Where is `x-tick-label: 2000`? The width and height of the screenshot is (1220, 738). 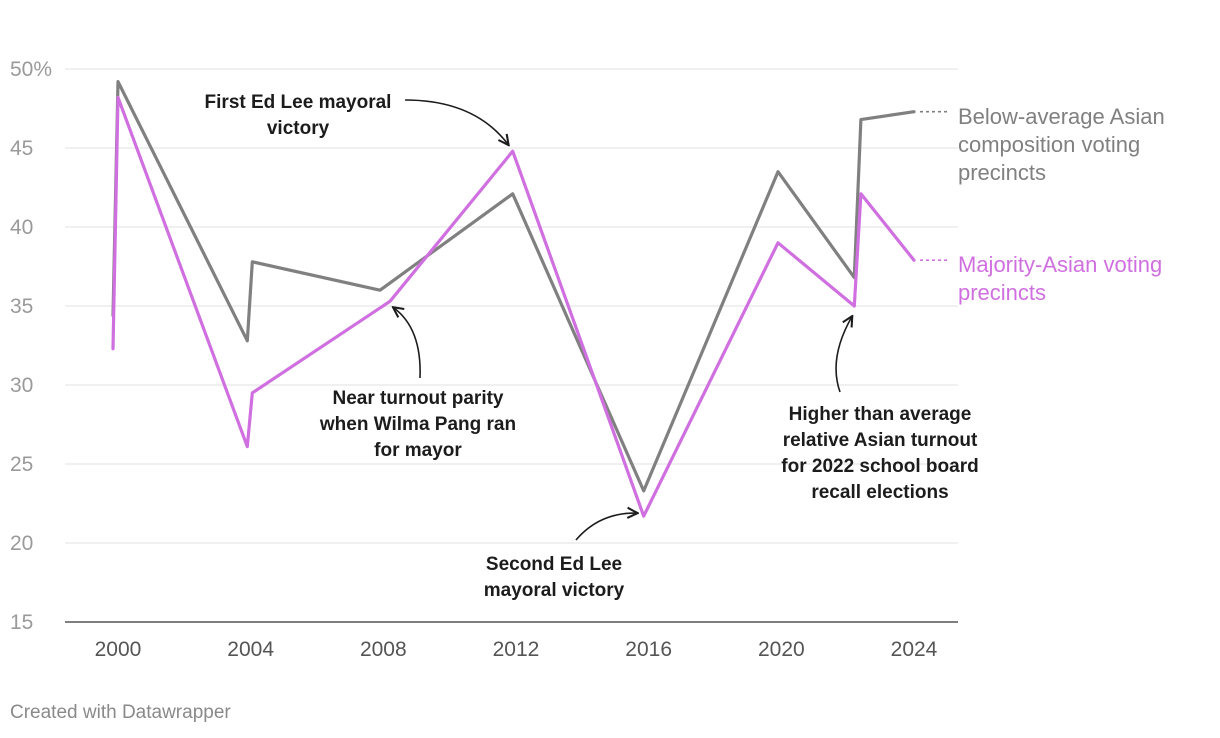
x-tick-label: 2000 is located at coordinates (118, 649).